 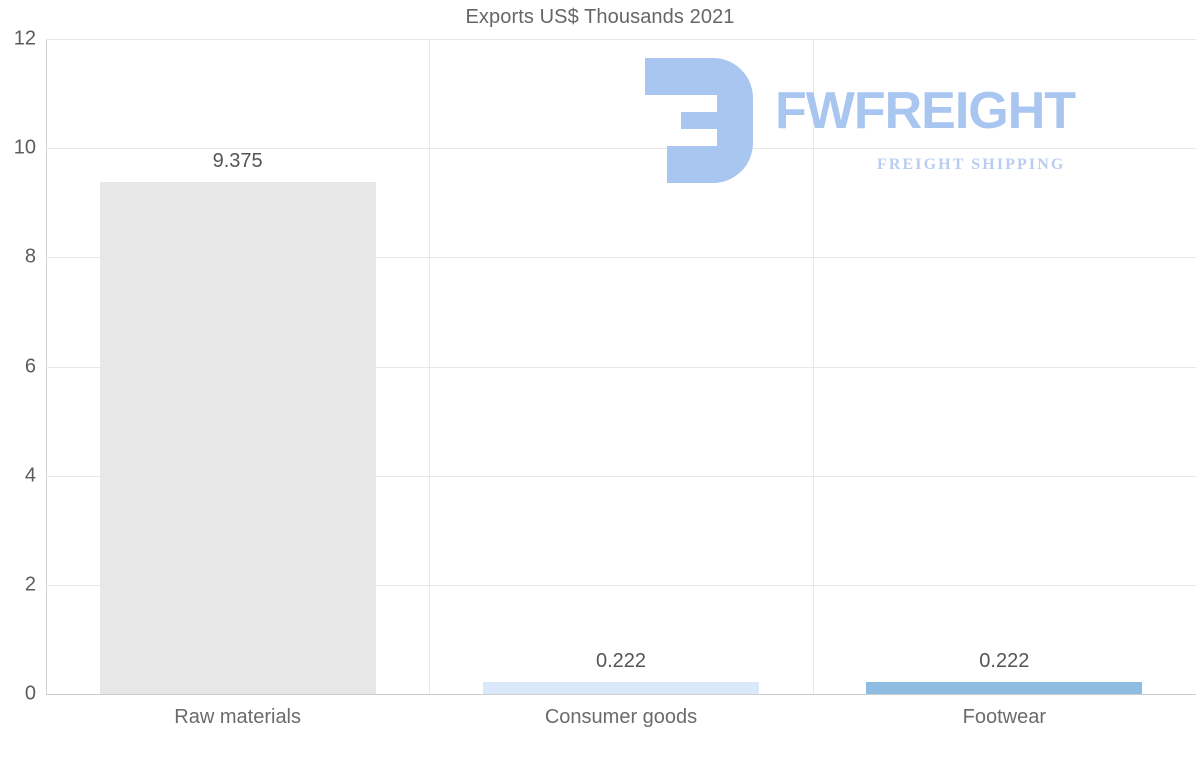 I want to click on y-axis-tick-label: 0, so click(x=30, y=693).